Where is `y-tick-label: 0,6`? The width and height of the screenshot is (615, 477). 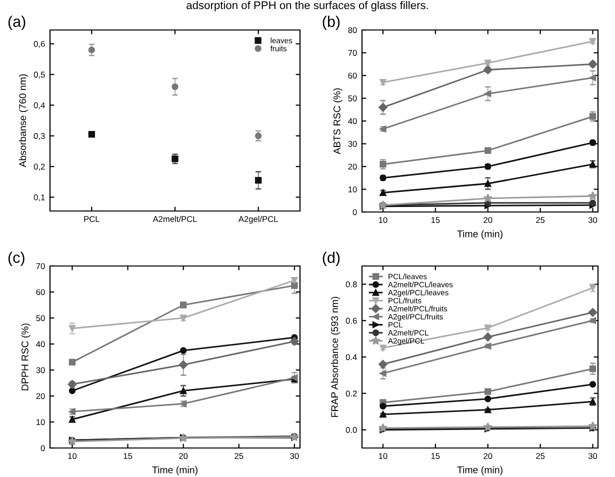
y-tick-label: 0,6 is located at coordinates (39, 44).